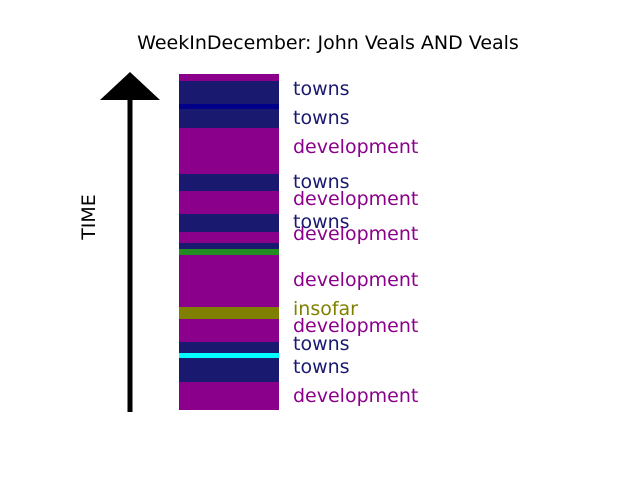  What do you see at coordinates (325, 309) in the screenshot?
I see `segment-label: insofar` at bounding box center [325, 309].